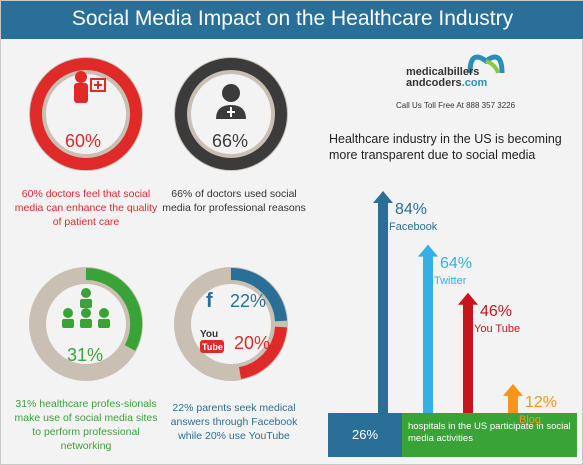  What do you see at coordinates (212, 341) in the screenshot?
I see `youtube-icon: You Tube` at bounding box center [212, 341].